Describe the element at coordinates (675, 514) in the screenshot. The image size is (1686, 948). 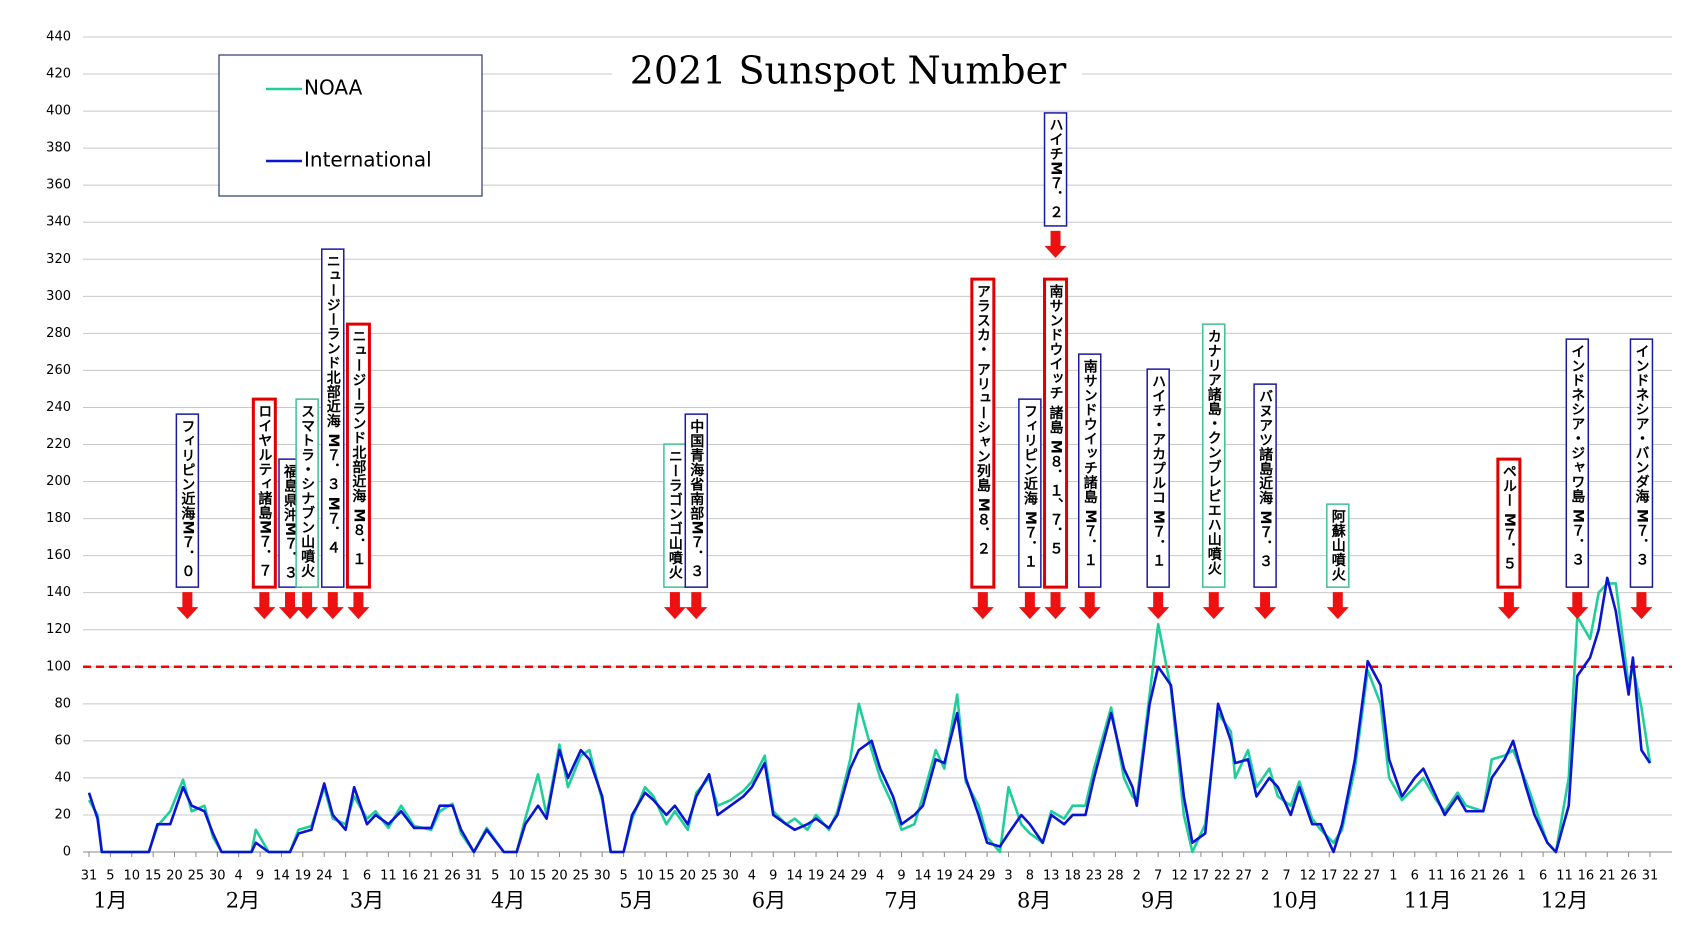
I see `annotation-text: ニーラゴンゴ山噴火` at that location.